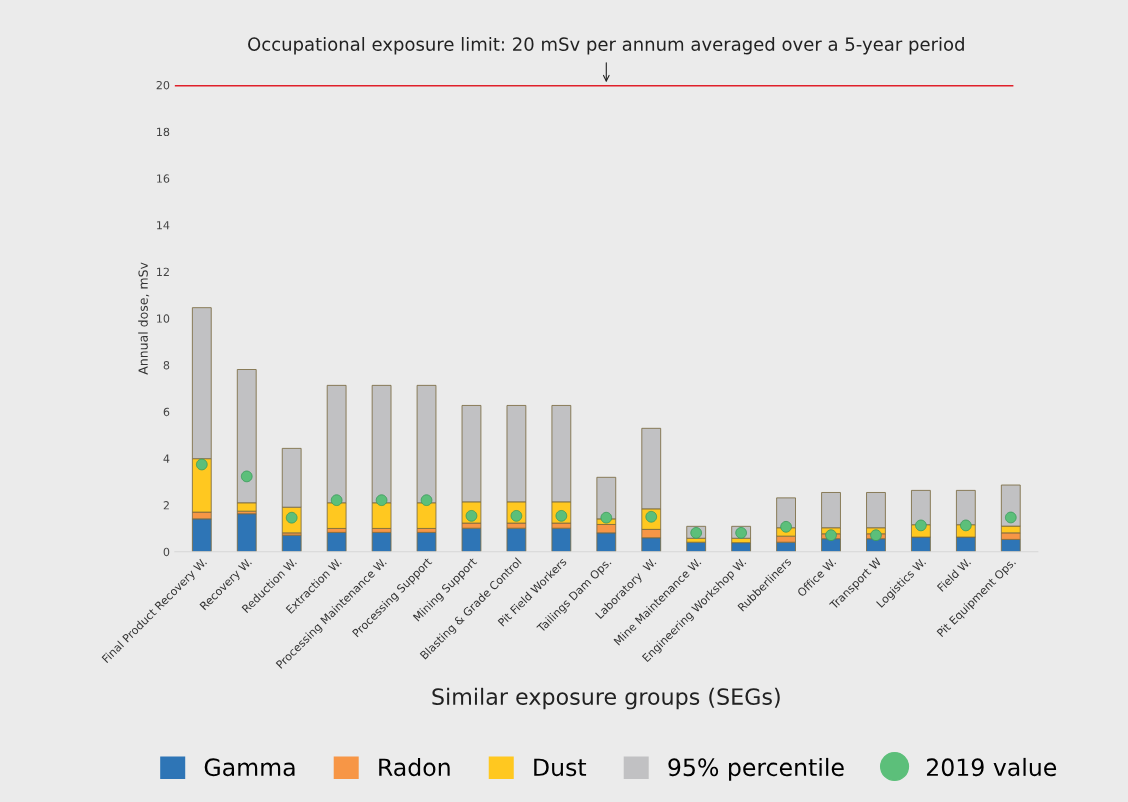 This screenshot has width=1128, height=802. What do you see at coordinates (249, 767) in the screenshot?
I see `legend-label: Gamma` at bounding box center [249, 767].